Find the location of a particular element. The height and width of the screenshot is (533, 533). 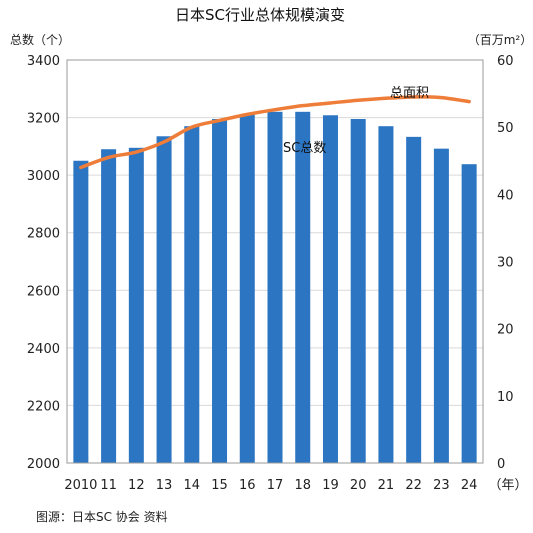

right-tick-label: 10 is located at coordinates (505, 397).